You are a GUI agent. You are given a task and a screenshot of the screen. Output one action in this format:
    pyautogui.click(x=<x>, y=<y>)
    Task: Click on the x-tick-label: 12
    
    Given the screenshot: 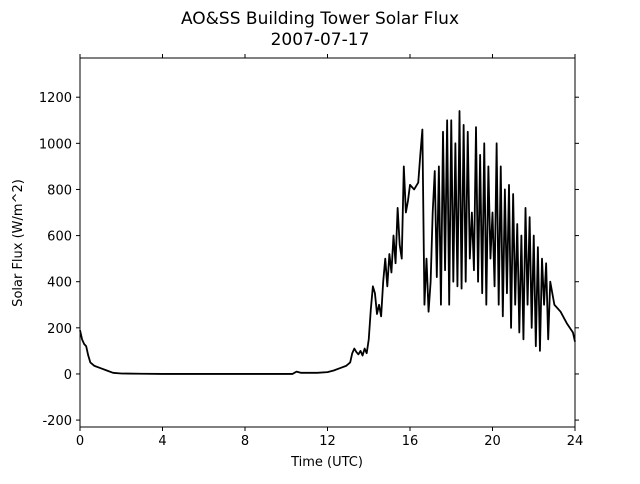 What is the action you would take?
    pyautogui.click(x=327, y=441)
    